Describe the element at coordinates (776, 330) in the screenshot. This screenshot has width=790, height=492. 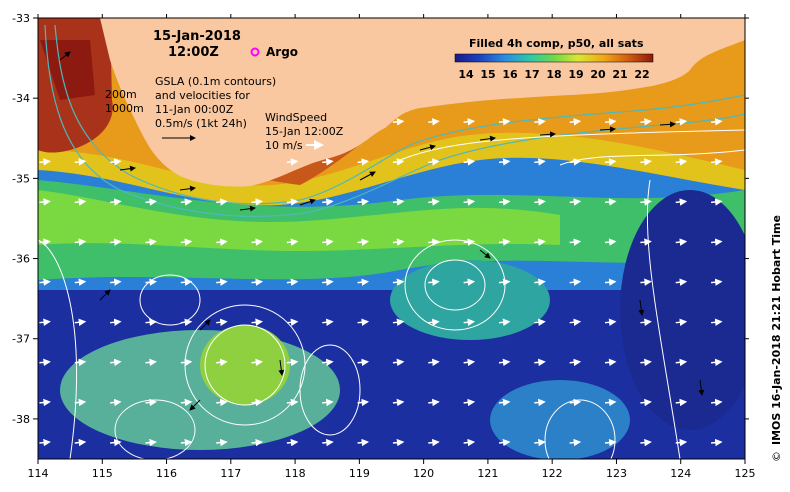
I see `imos-credit: IMOS 16-Jan-2018 21:21 Hobart Time` at that location.